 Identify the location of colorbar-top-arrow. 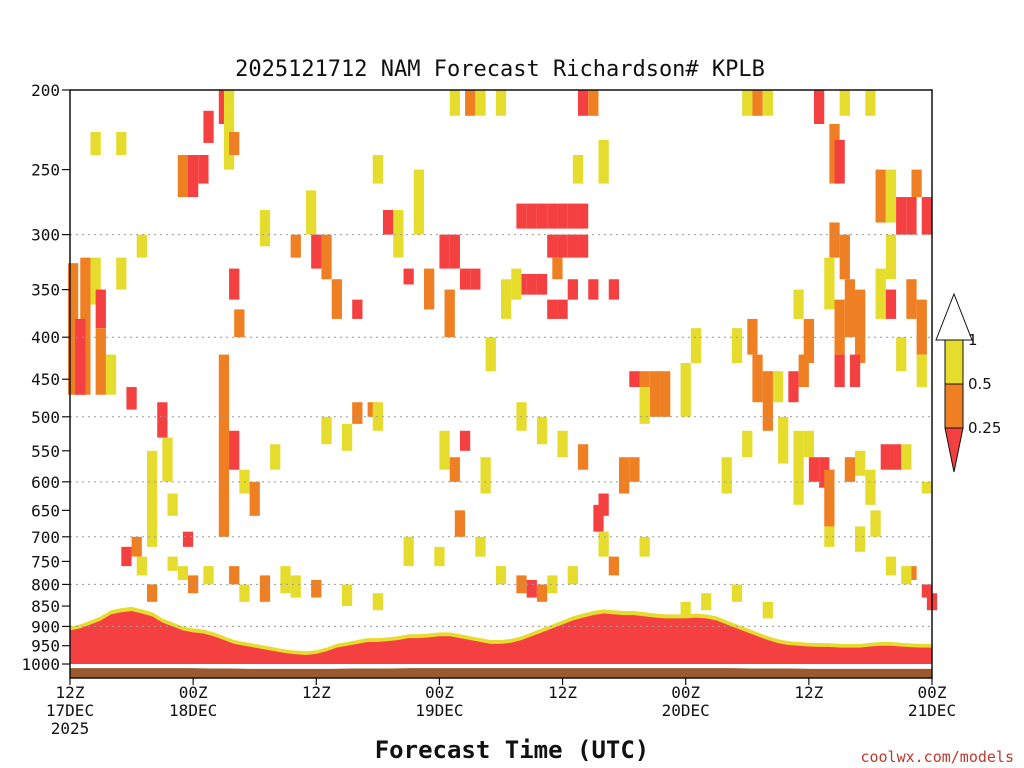
(954, 316).